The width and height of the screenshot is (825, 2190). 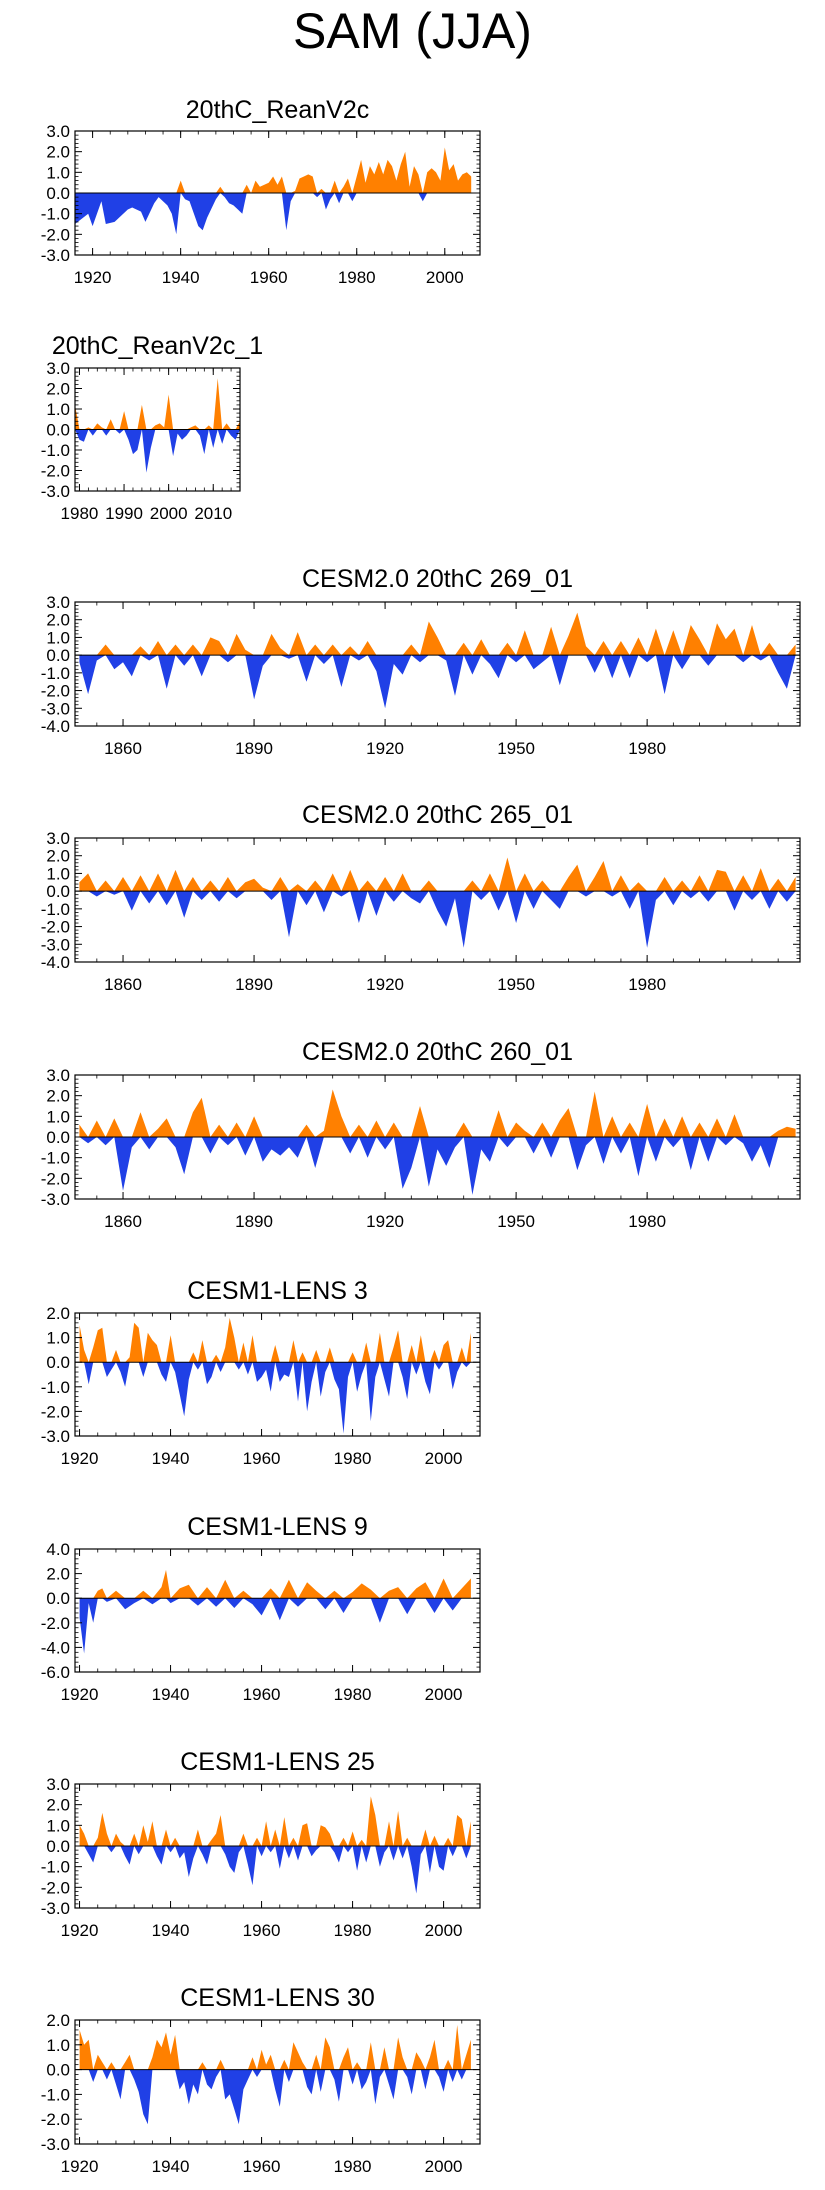 I want to click on x-tick-label: 2010, so click(x=213, y=513).